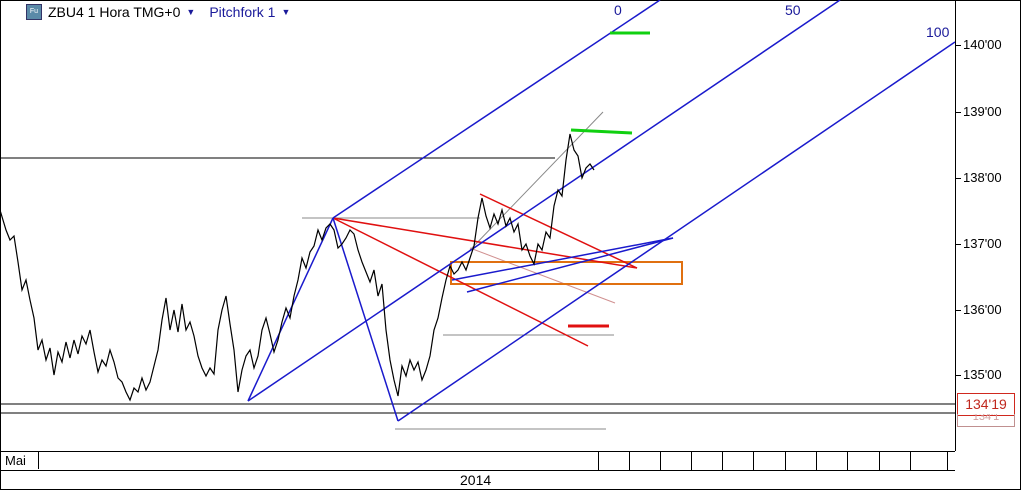 The width and height of the screenshot is (1022, 491). What do you see at coordinates (558, 231) in the screenshot?
I see `red-channel-upper` at bounding box center [558, 231].